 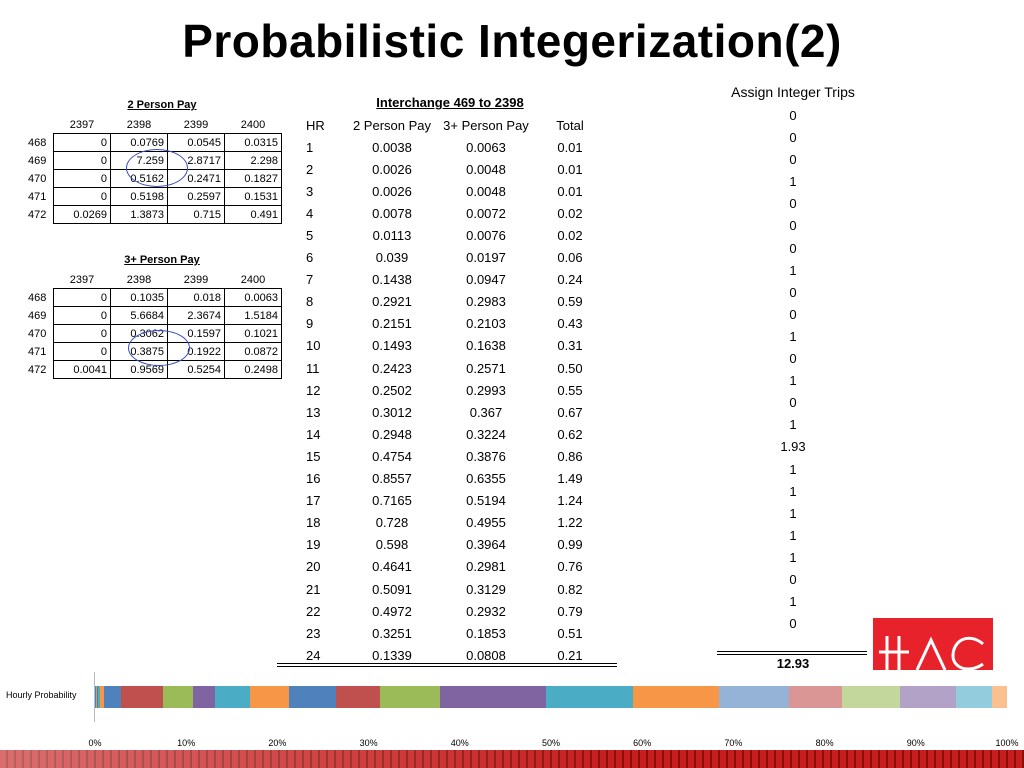 What do you see at coordinates (445, 213) in the screenshot?
I see `interchange-row: 4 0.0078 0.0072 0.02` at bounding box center [445, 213].